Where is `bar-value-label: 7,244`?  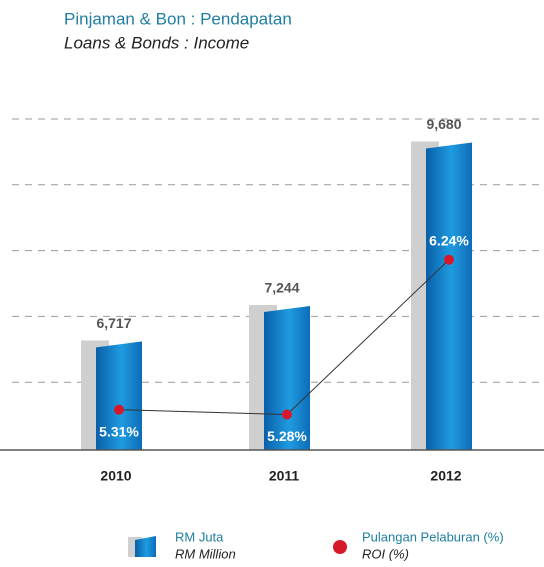 bar-value-label: 7,244 is located at coordinates (281, 288).